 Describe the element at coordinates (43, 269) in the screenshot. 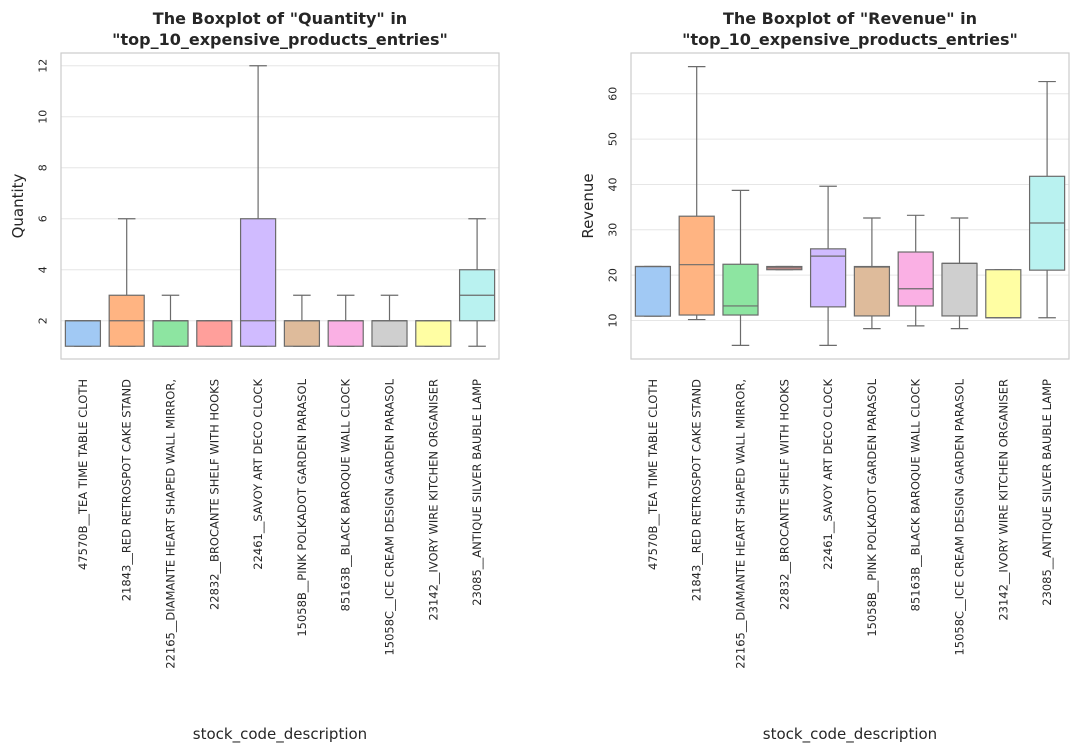

I see `y-tick-label: 4` at that location.